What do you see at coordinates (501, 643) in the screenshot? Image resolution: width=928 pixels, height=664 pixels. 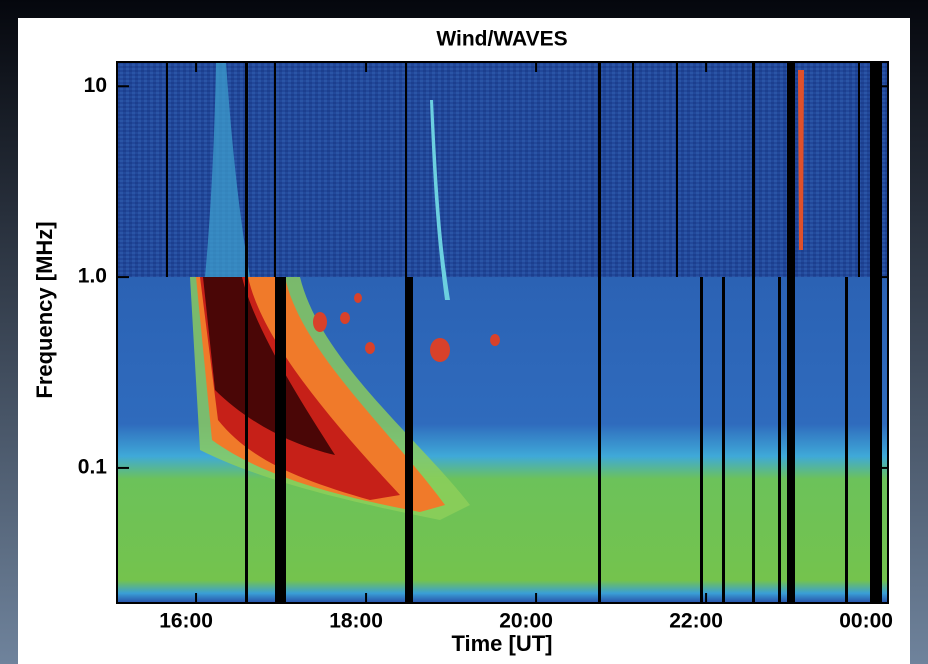 I see `x-axis-label: Time [UT]` at bounding box center [501, 643].